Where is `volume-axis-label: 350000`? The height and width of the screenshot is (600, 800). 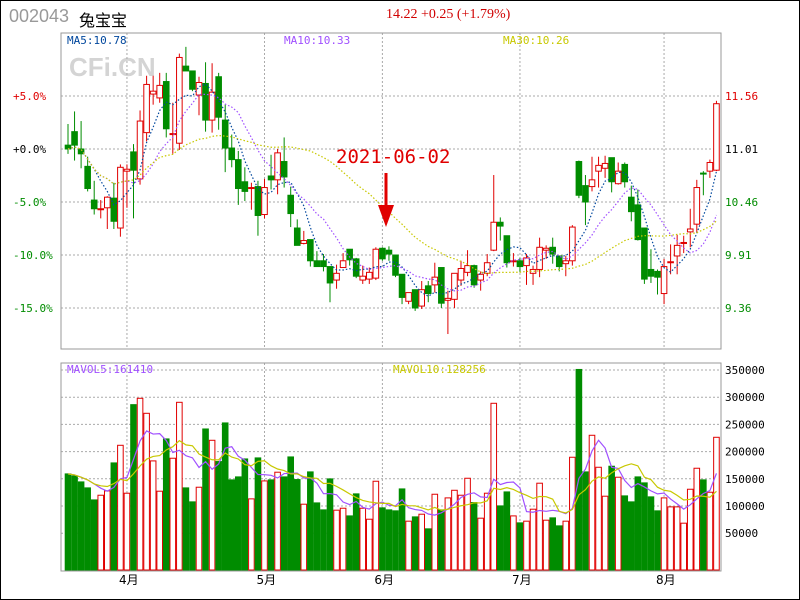
volume-axis-label: 350000 is located at coordinates (745, 370).